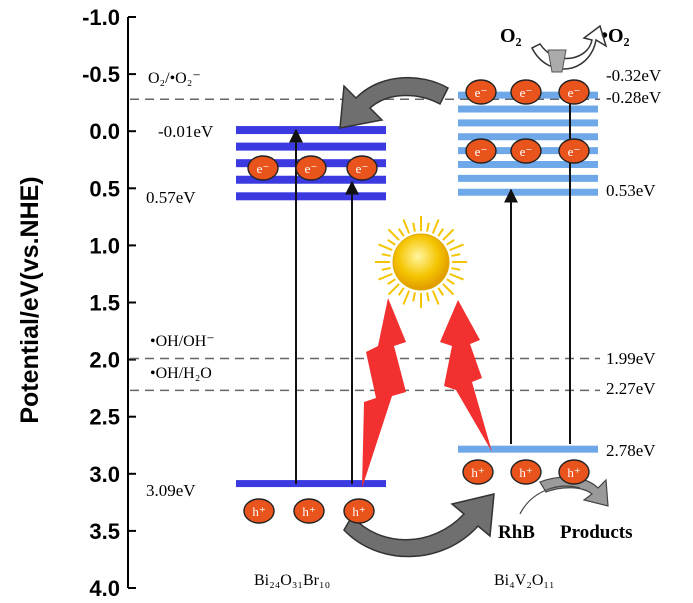  I want to click on o2-label: O₂, so click(511, 36).